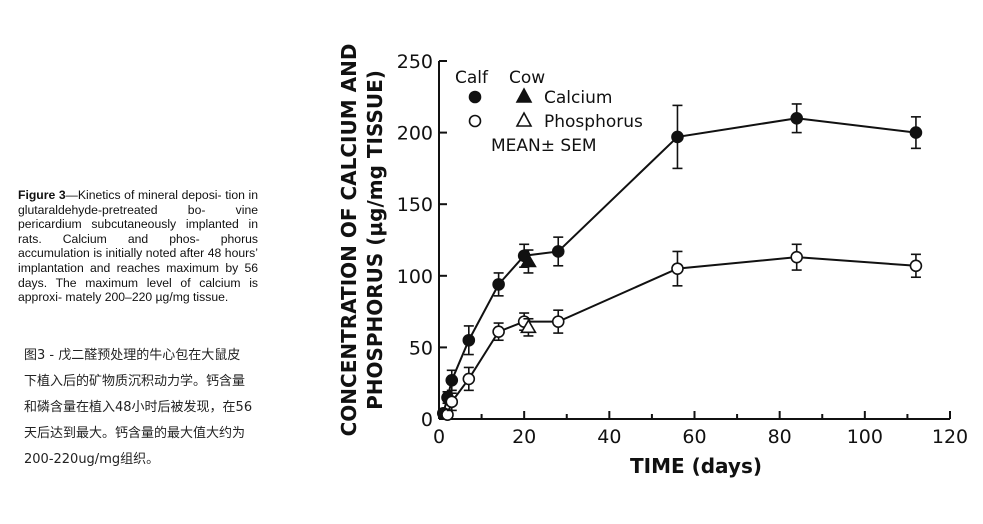  What do you see at coordinates (415, 134) in the screenshot?
I see `y-tick-label: 200` at bounding box center [415, 134].